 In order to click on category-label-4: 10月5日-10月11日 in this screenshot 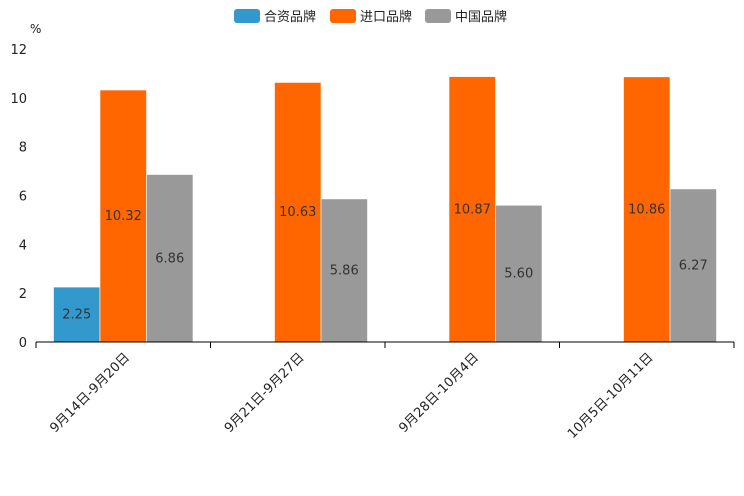, I will do `click(611, 396)`.